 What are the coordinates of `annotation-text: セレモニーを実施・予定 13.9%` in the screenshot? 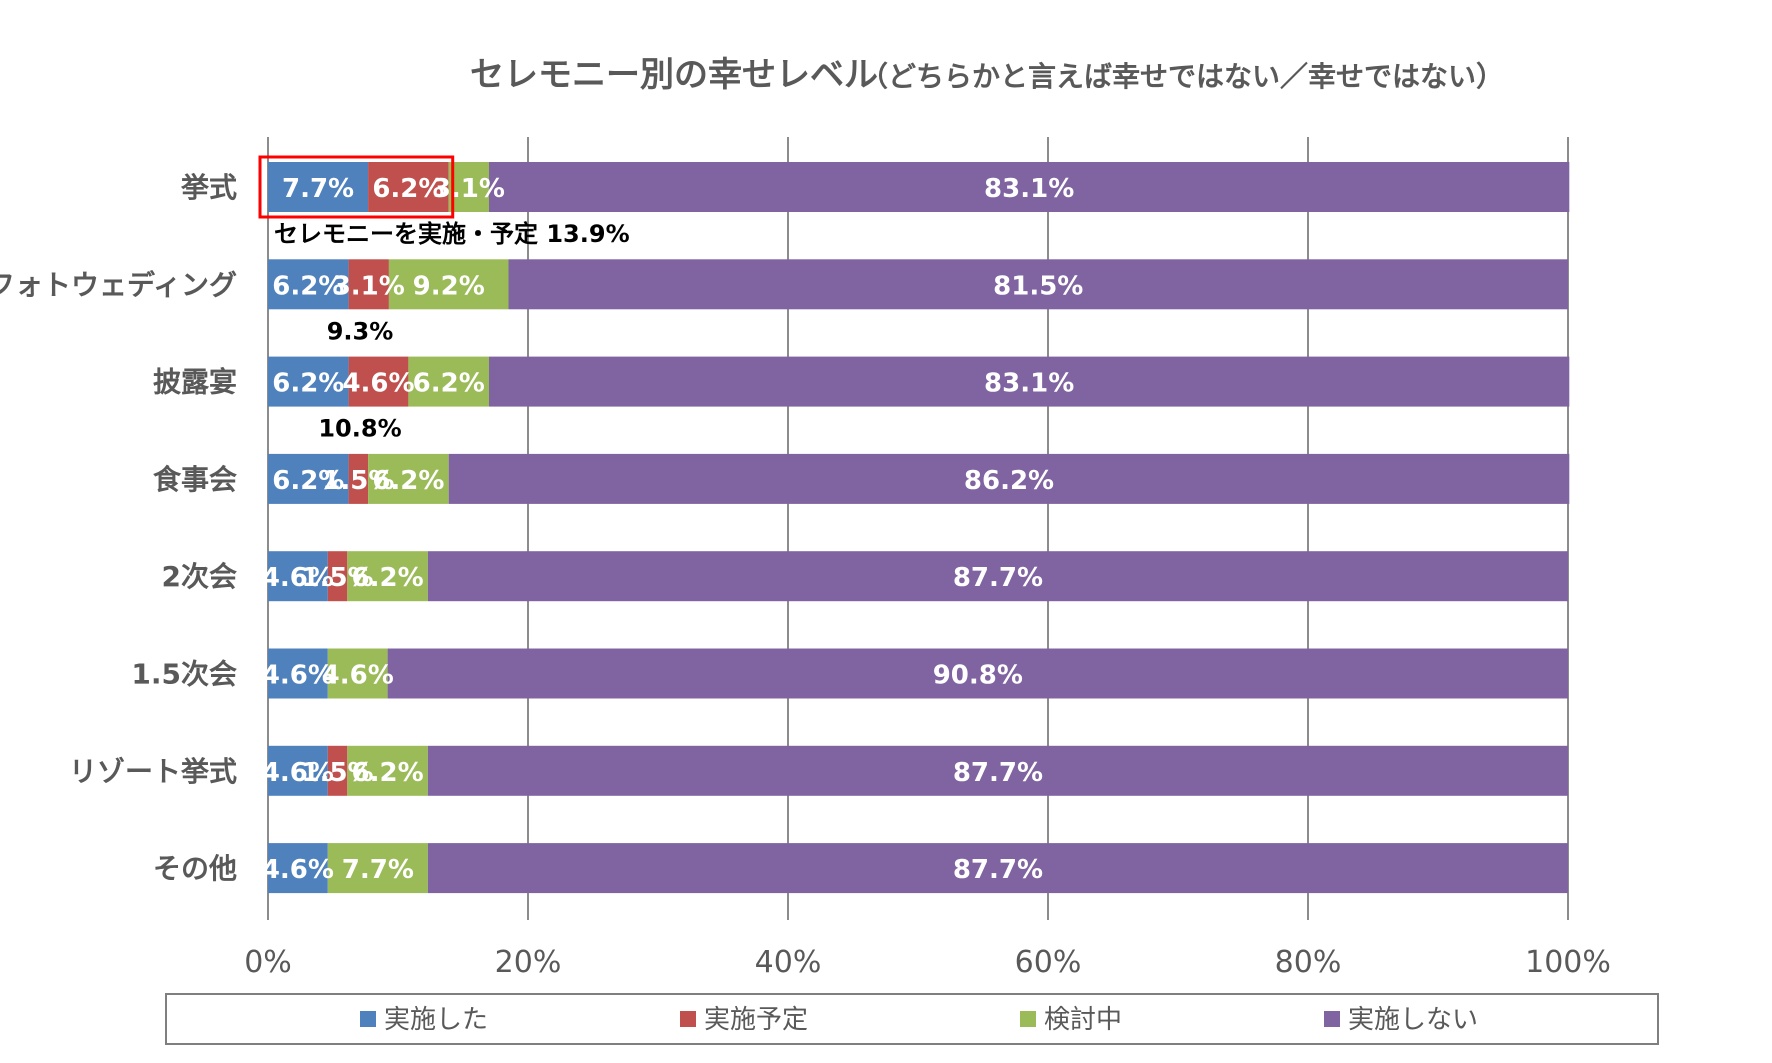 It's located at (452, 234).